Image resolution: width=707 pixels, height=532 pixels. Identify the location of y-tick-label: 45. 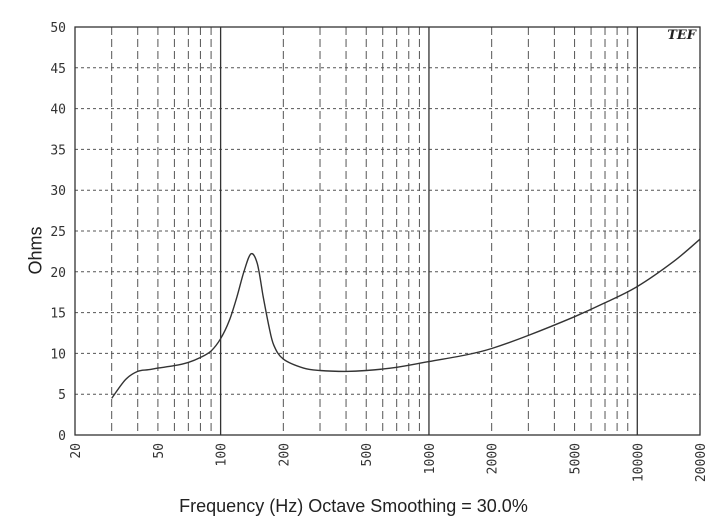
(58, 69).